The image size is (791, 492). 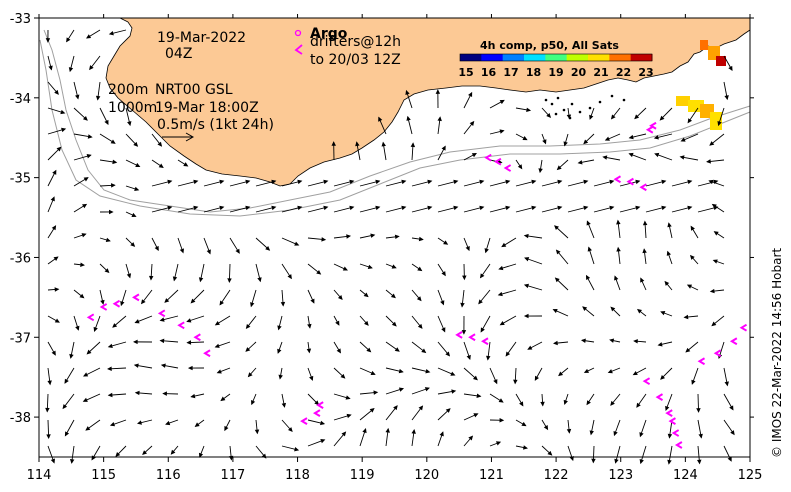 What do you see at coordinates (513, 57) in the screenshot?
I see `colorbar-segment` at bounding box center [513, 57].